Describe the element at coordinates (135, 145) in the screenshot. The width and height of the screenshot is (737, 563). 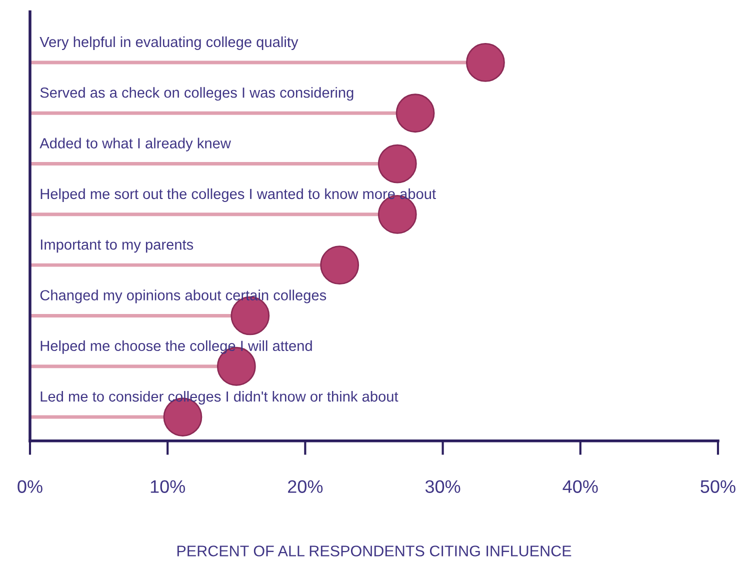
I see `y-tick-label: Added to what I already knew` at that location.